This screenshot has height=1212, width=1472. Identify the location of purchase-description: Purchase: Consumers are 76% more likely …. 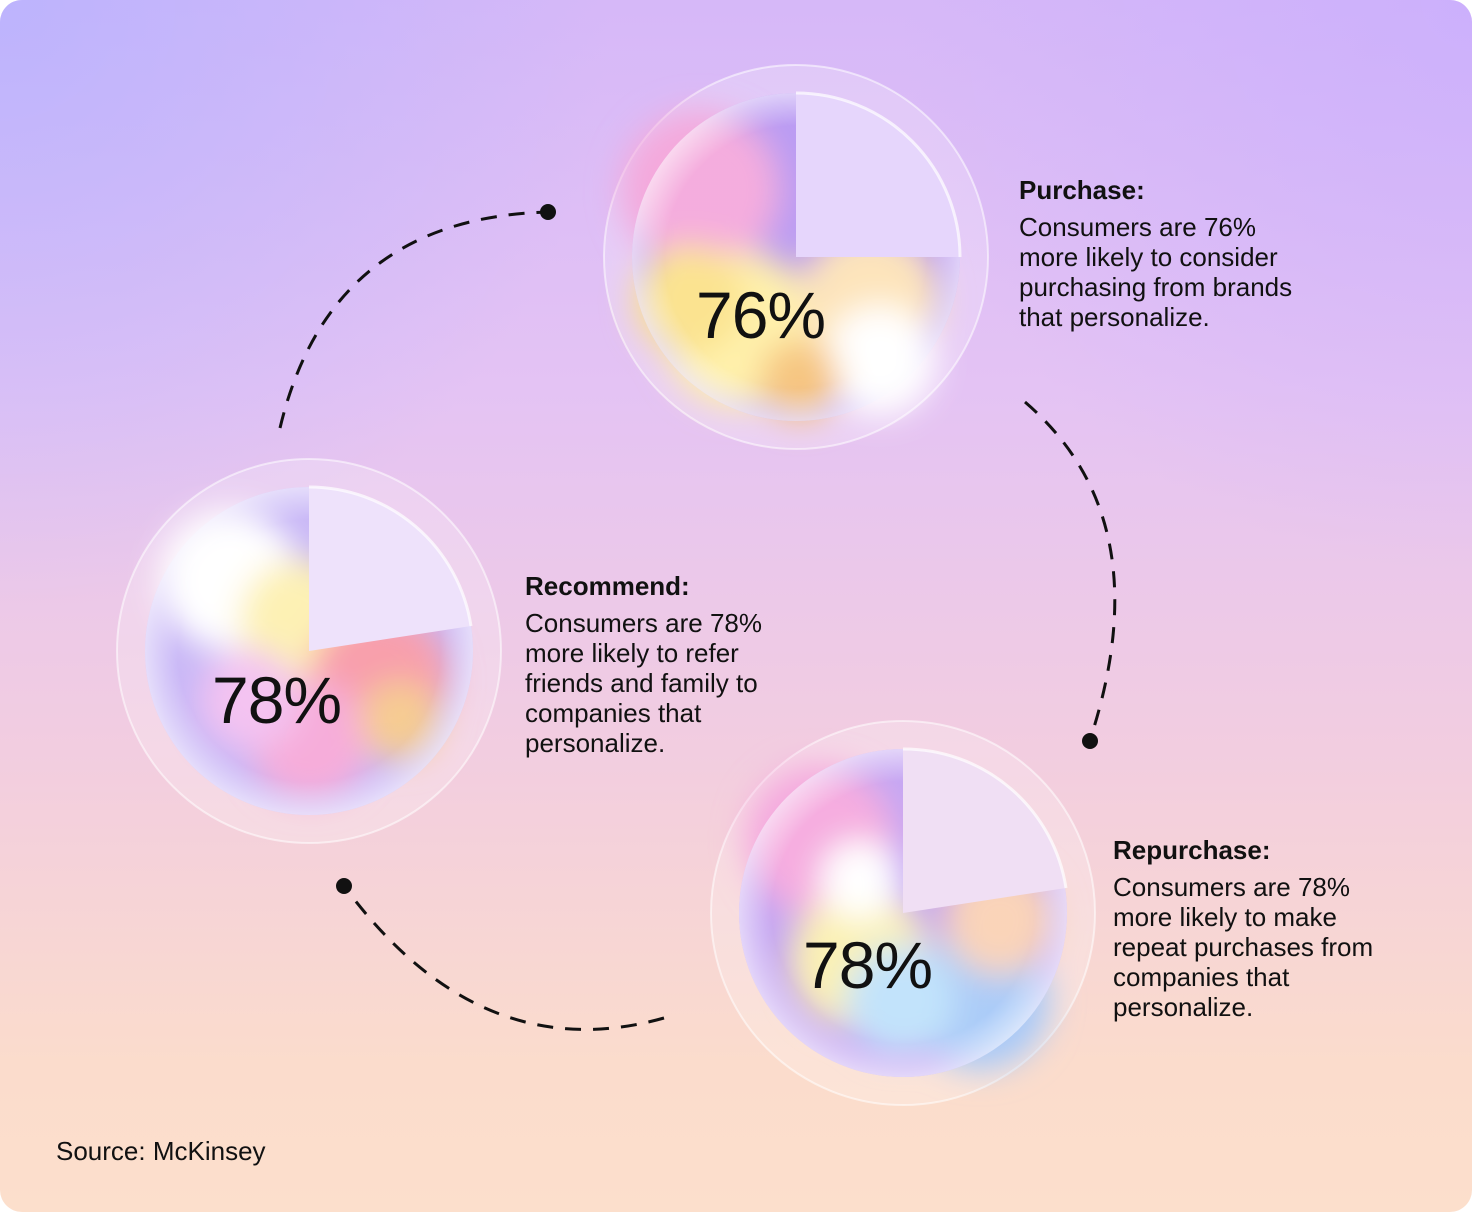
(1155, 253).